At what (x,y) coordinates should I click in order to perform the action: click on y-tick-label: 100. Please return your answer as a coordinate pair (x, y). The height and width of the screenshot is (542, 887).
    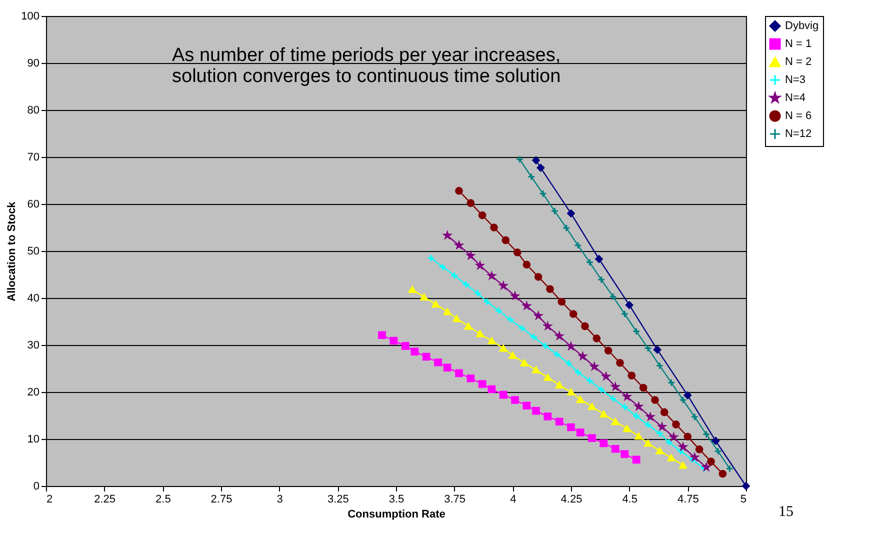
    Looking at the image, I should click on (30, 16).